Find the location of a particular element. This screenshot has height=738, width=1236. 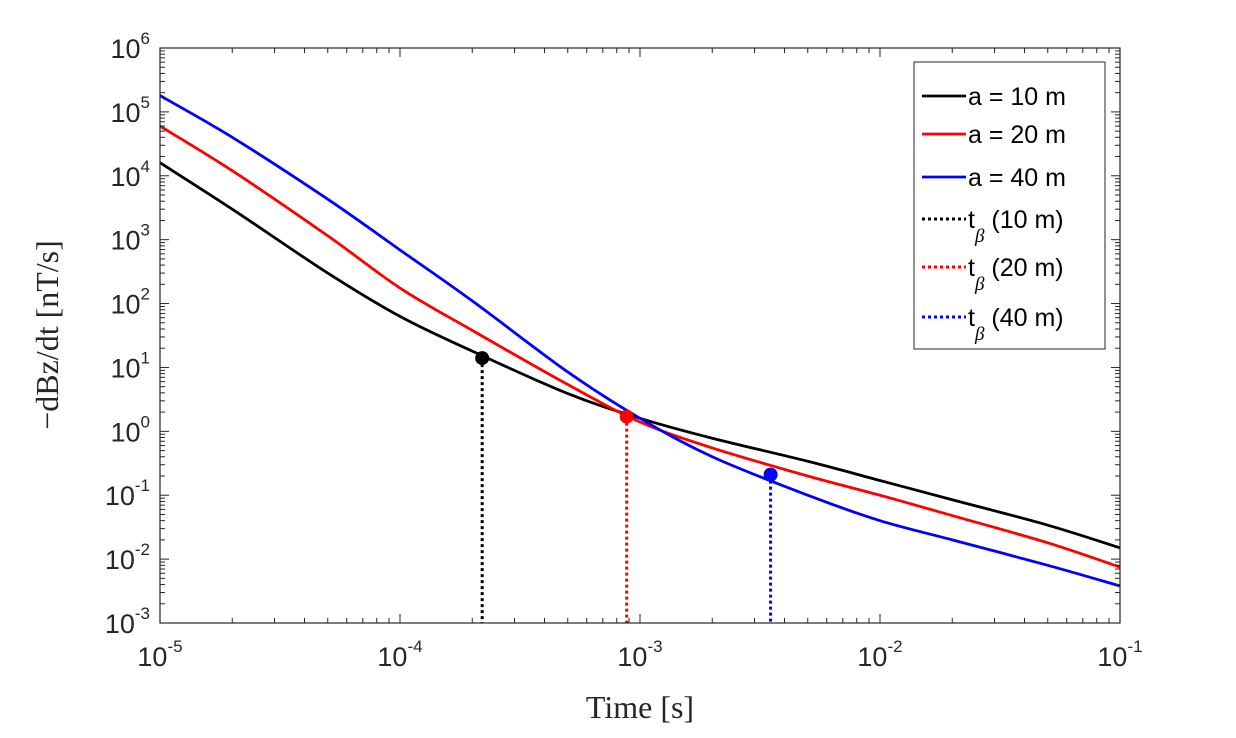

y-tick-label-2: 10⁻² is located at coordinates (127, 557).